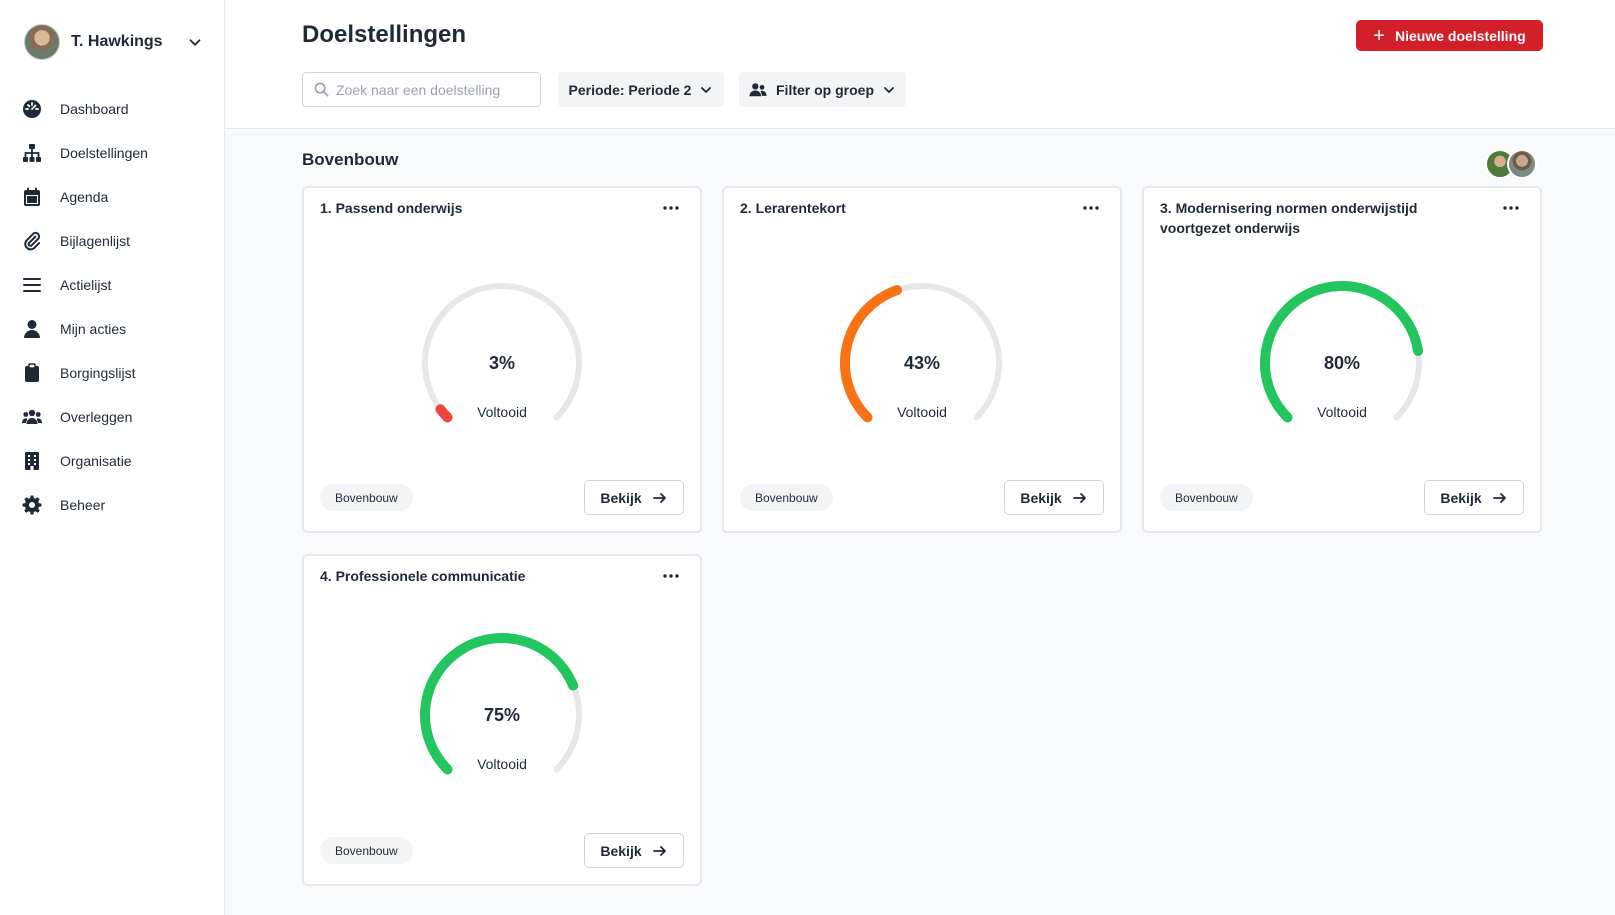  I want to click on sitemap-icon, so click(32, 153).